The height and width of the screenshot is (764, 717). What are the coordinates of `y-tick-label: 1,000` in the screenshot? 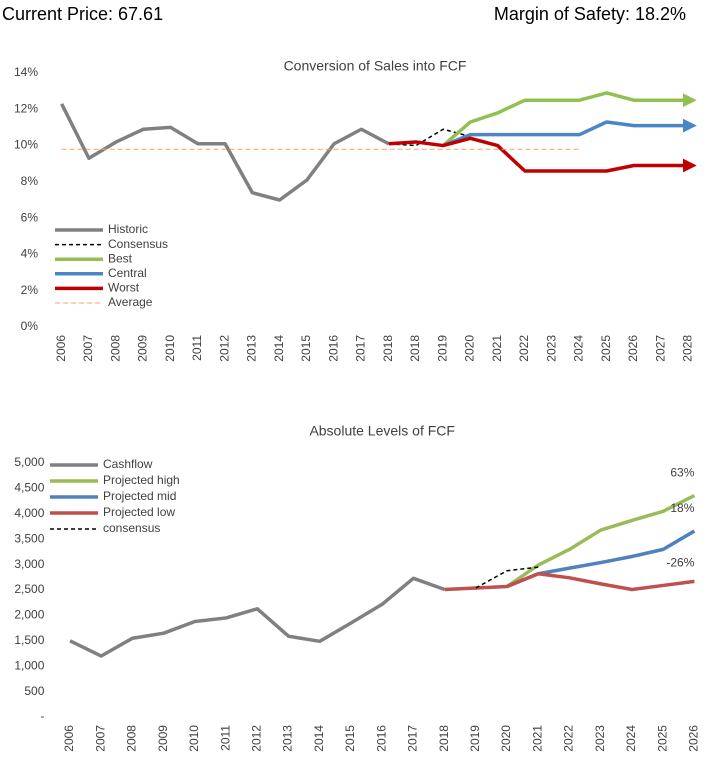 It's located at (29, 665).